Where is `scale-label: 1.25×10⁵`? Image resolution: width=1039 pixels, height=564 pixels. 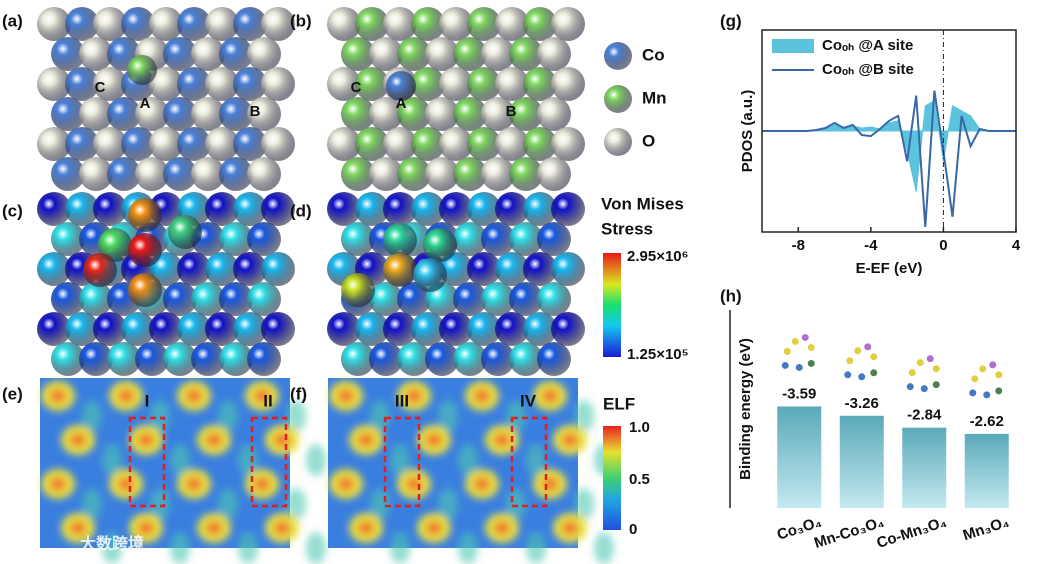
scale-label: 1.25×10⁵ is located at coordinates (658, 354).